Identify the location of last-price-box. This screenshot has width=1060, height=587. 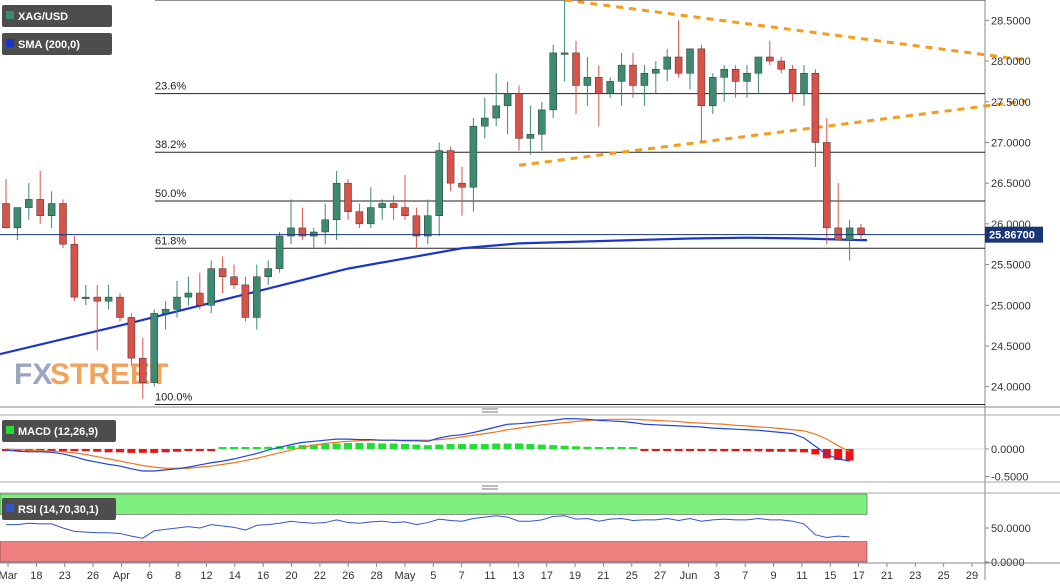
(1014, 234).